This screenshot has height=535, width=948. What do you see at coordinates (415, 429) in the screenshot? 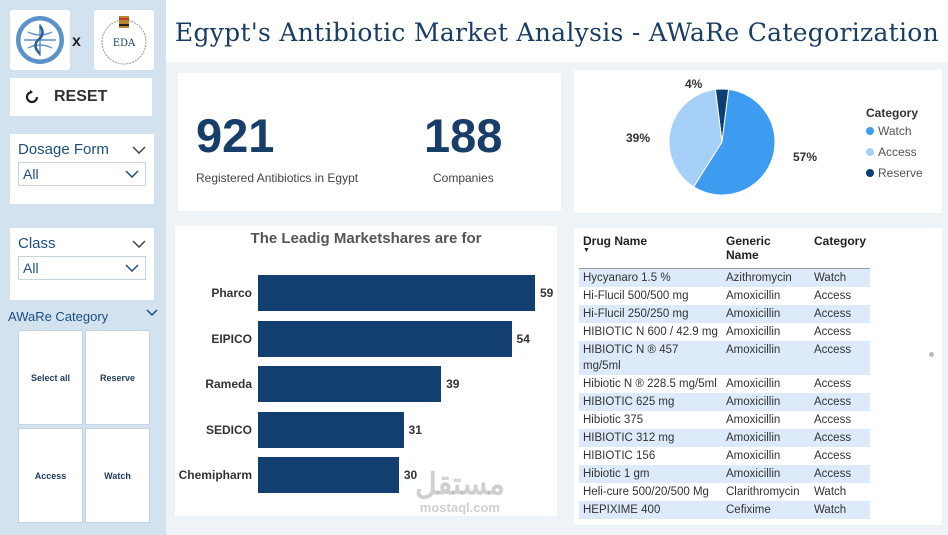
I see `bar-value-label: 31` at bounding box center [415, 429].